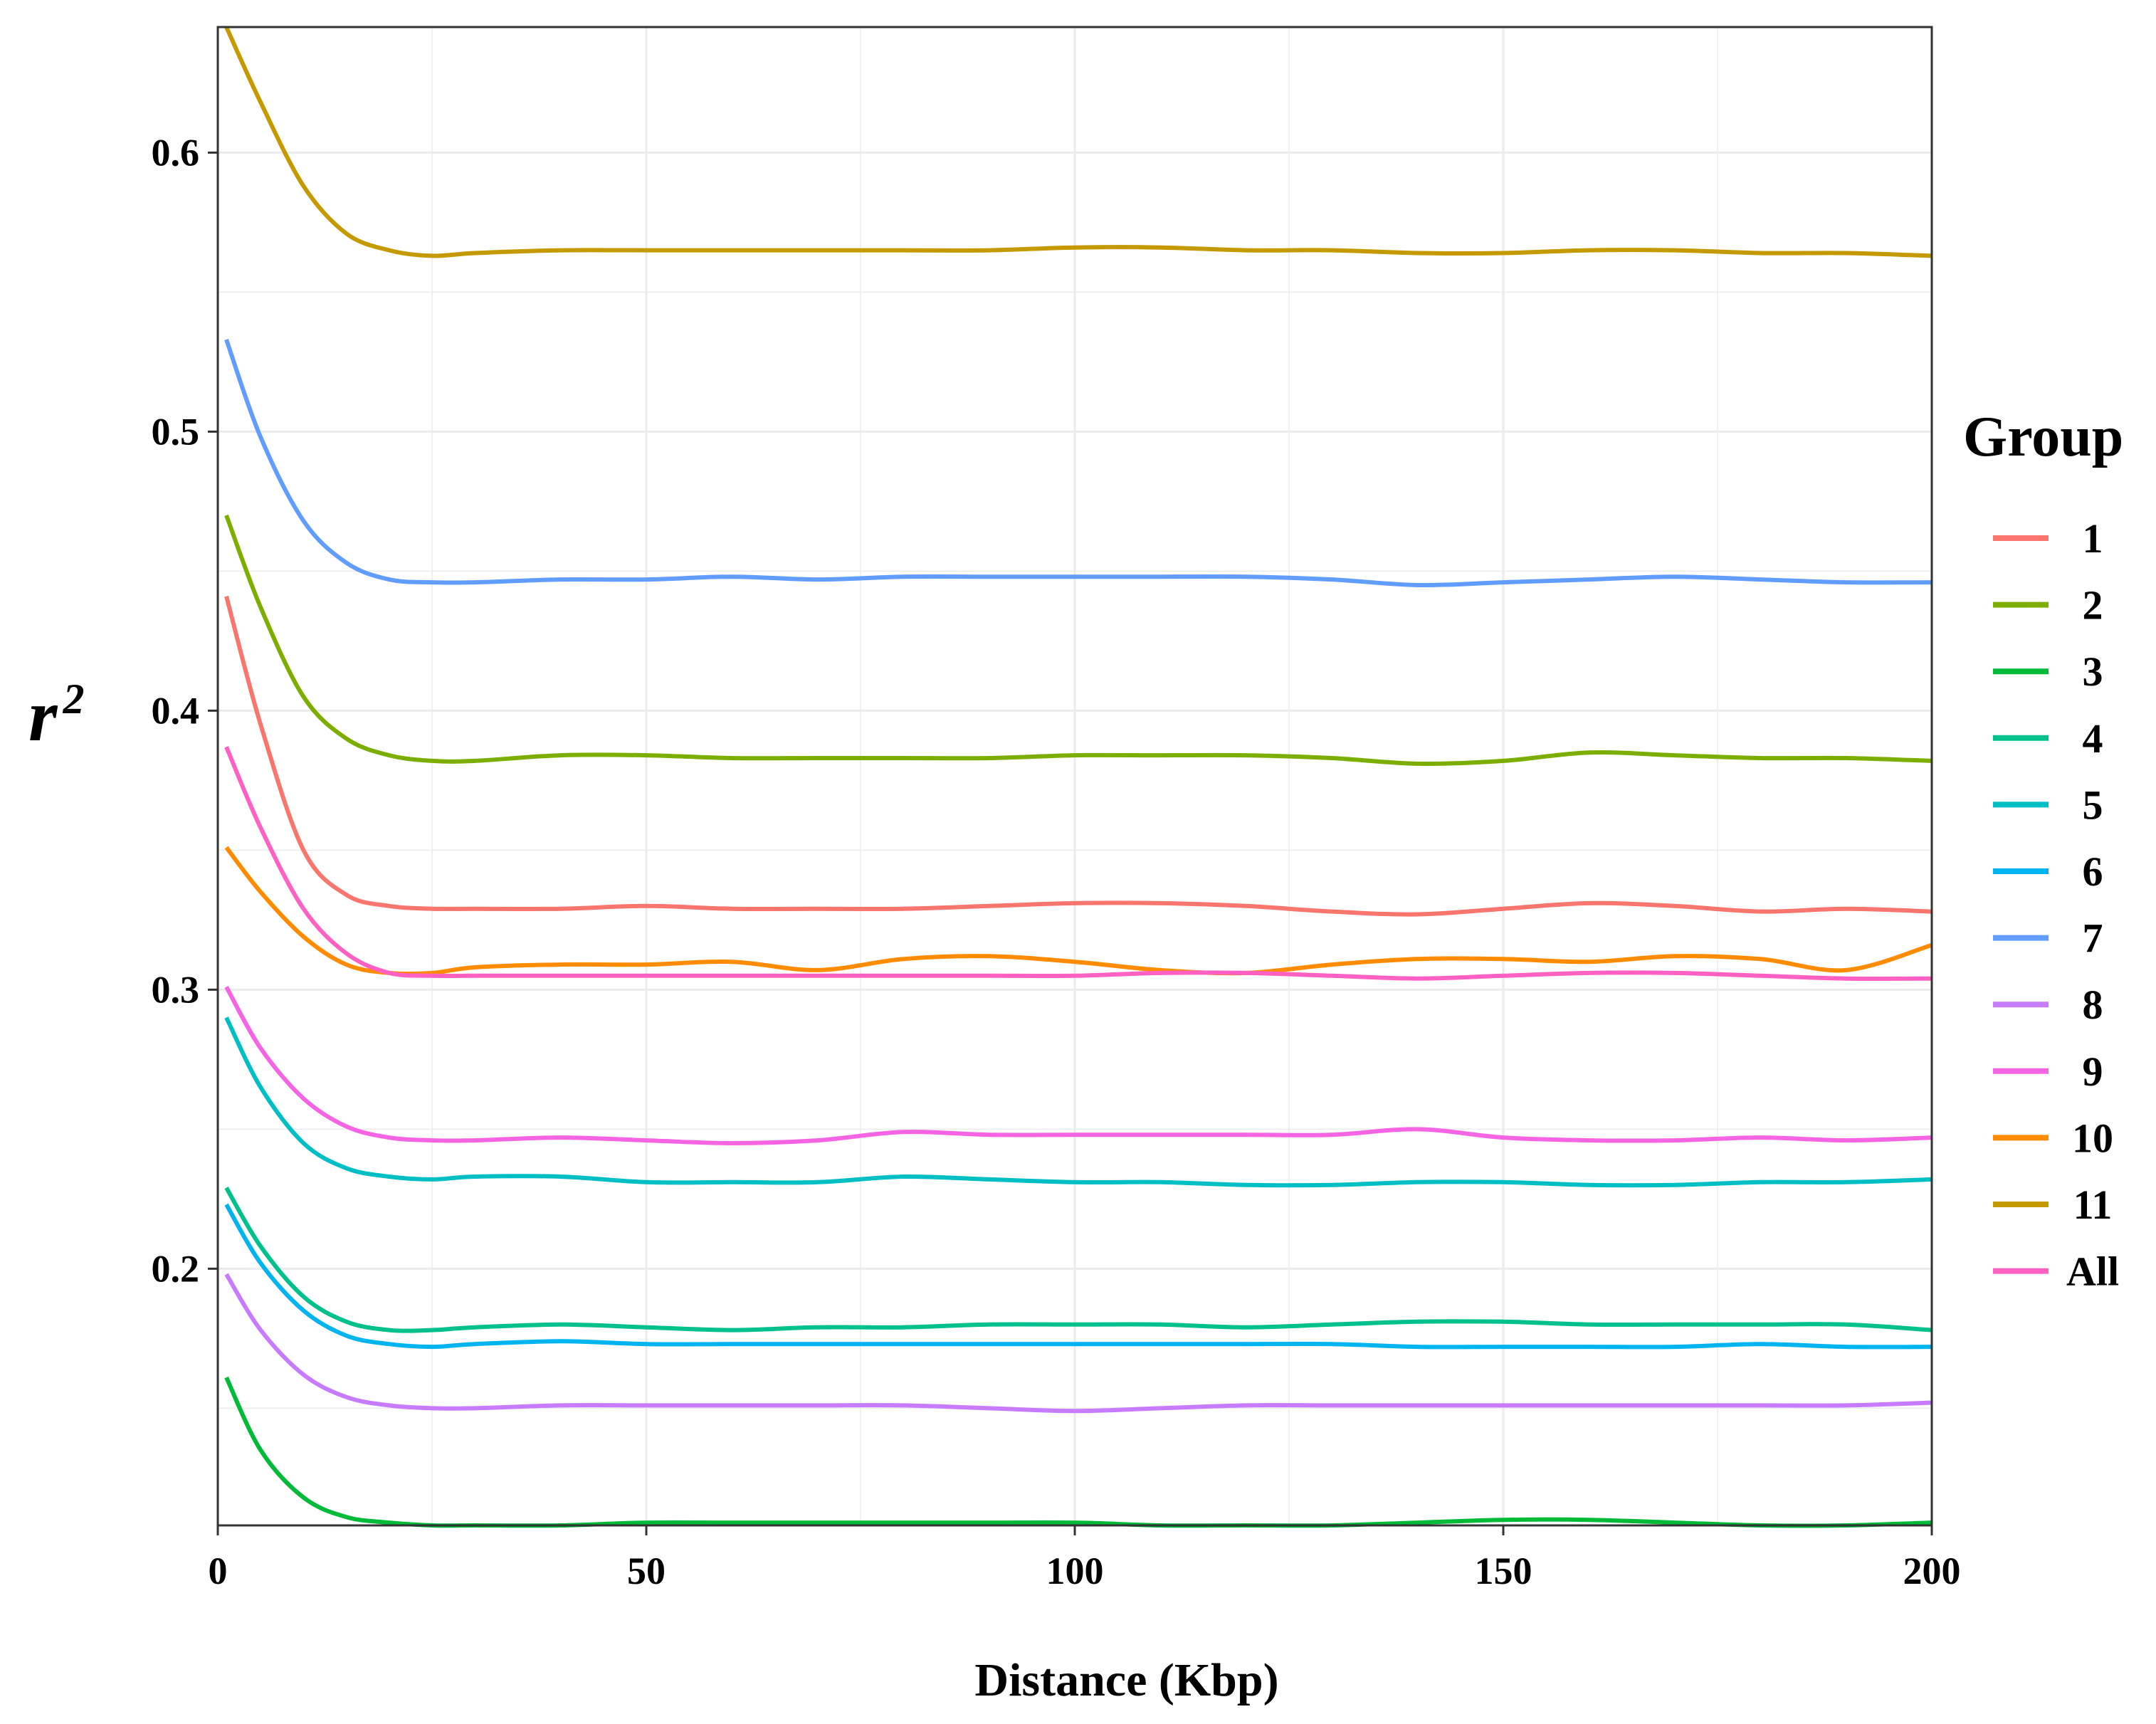 The image size is (2156, 1724). Describe the element at coordinates (2043, 437) in the screenshot. I see `legend-title: Group` at that location.